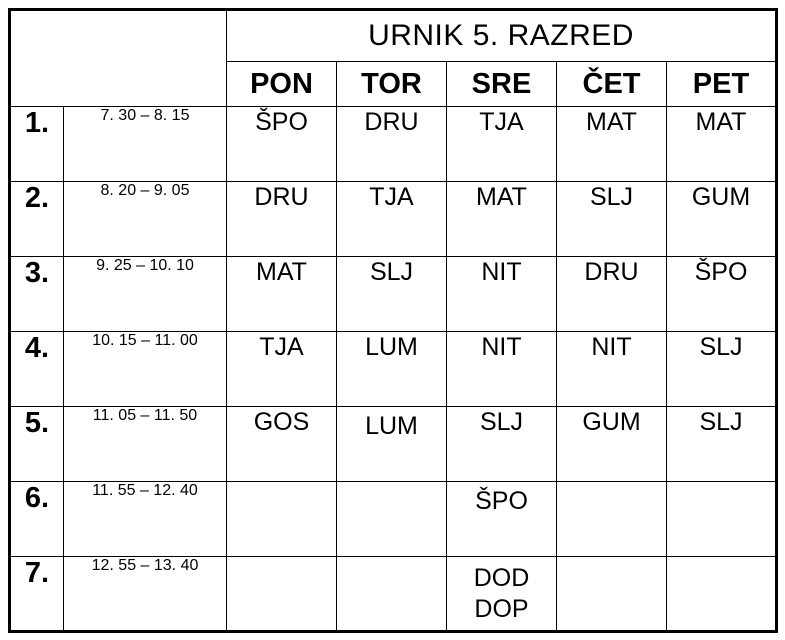 The width and height of the screenshot is (785, 640). What do you see at coordinates (391, 84) in the screenshot?
I see `day-header-tor: TOR` at bounding box center [391, 84].